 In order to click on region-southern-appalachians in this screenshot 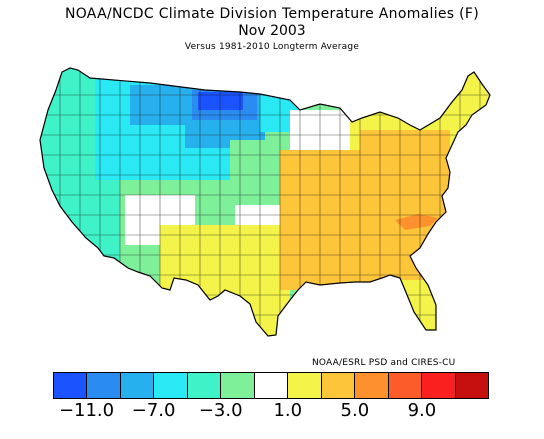, I will do `click(416, 222)`.